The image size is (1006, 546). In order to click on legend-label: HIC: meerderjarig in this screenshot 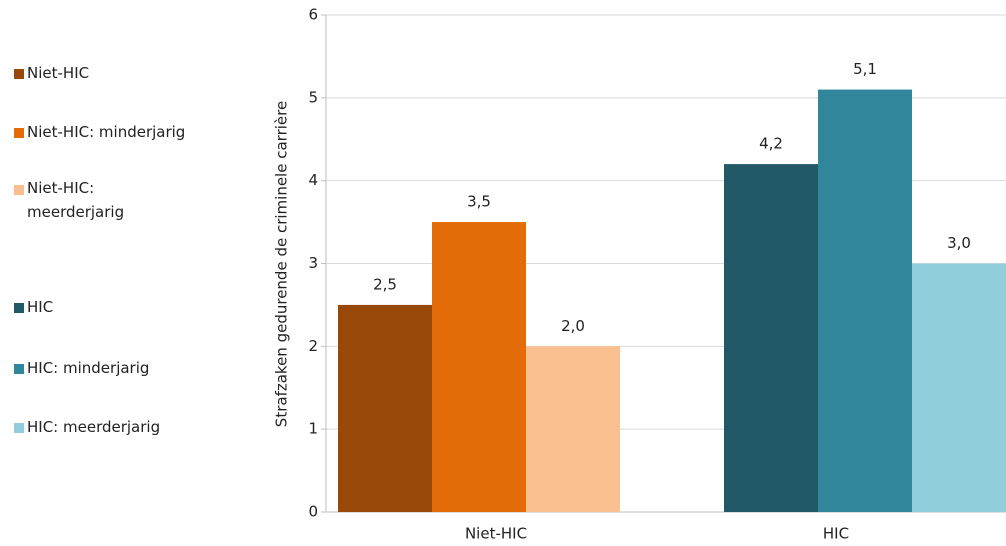, I will do `click(94, 427)`.